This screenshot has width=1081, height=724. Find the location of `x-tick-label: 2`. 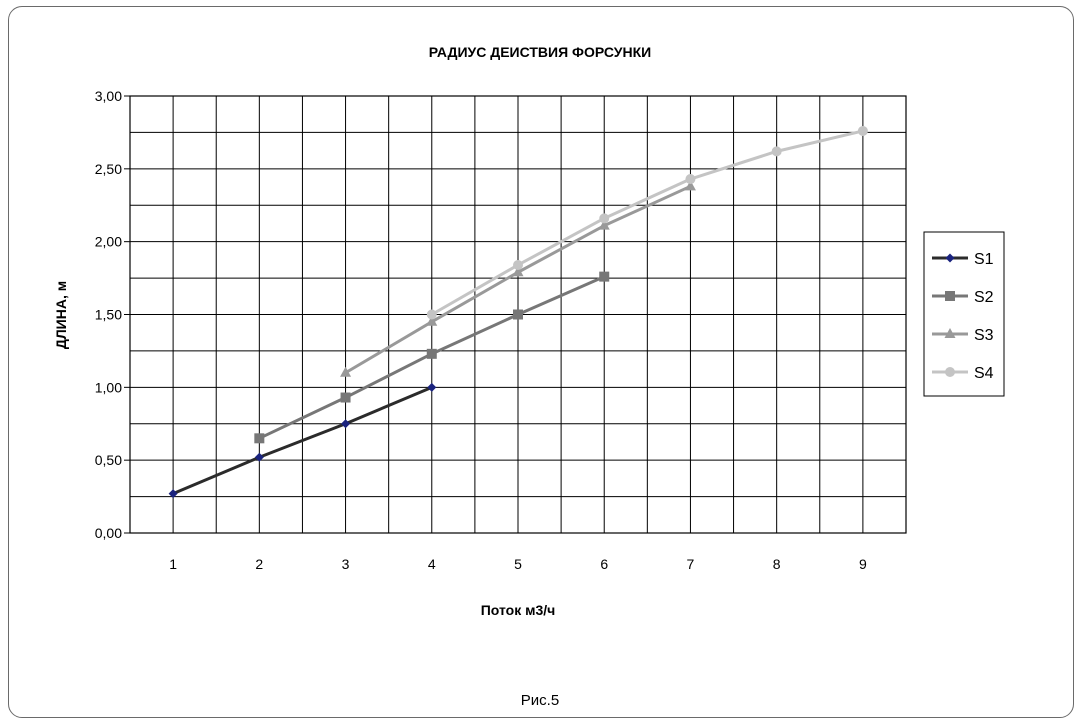

x-tick-label: 2 is located at coordinates (259, 564).